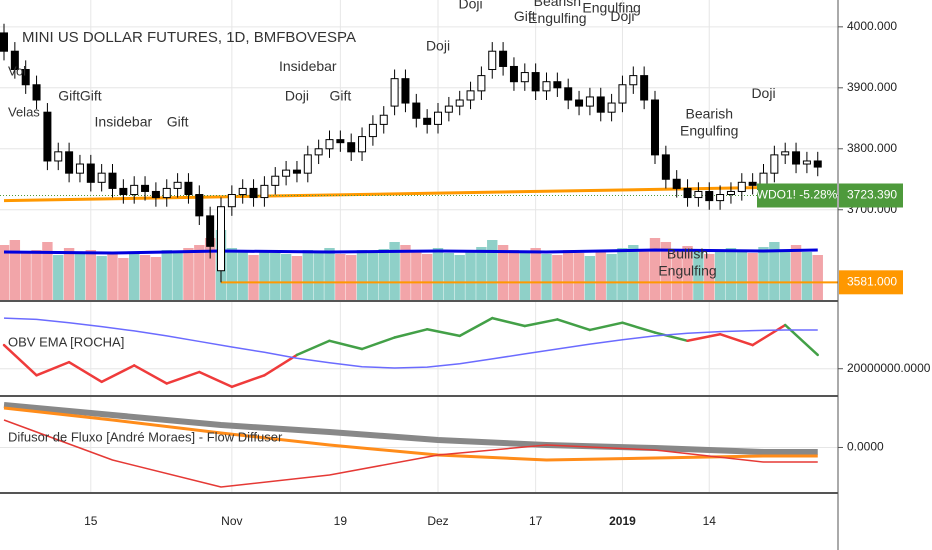  Describe the element at coordinates (872, 87) in the screenshot. I see `y-tick-label: 3900.000` at that location.